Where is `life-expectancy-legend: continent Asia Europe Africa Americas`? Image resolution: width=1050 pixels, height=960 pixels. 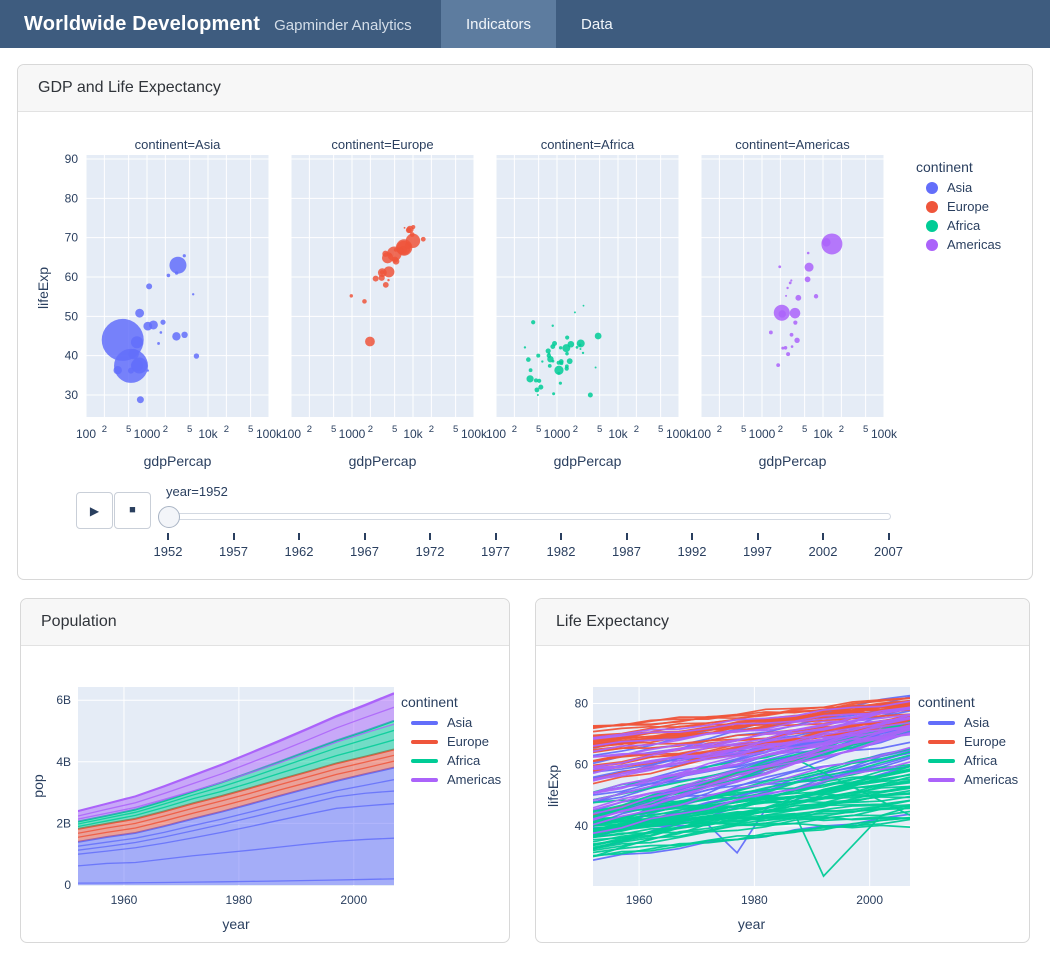
life-expectancy-legend: continent Asia Europe Africa Americas is located at coordinates (968, 742).